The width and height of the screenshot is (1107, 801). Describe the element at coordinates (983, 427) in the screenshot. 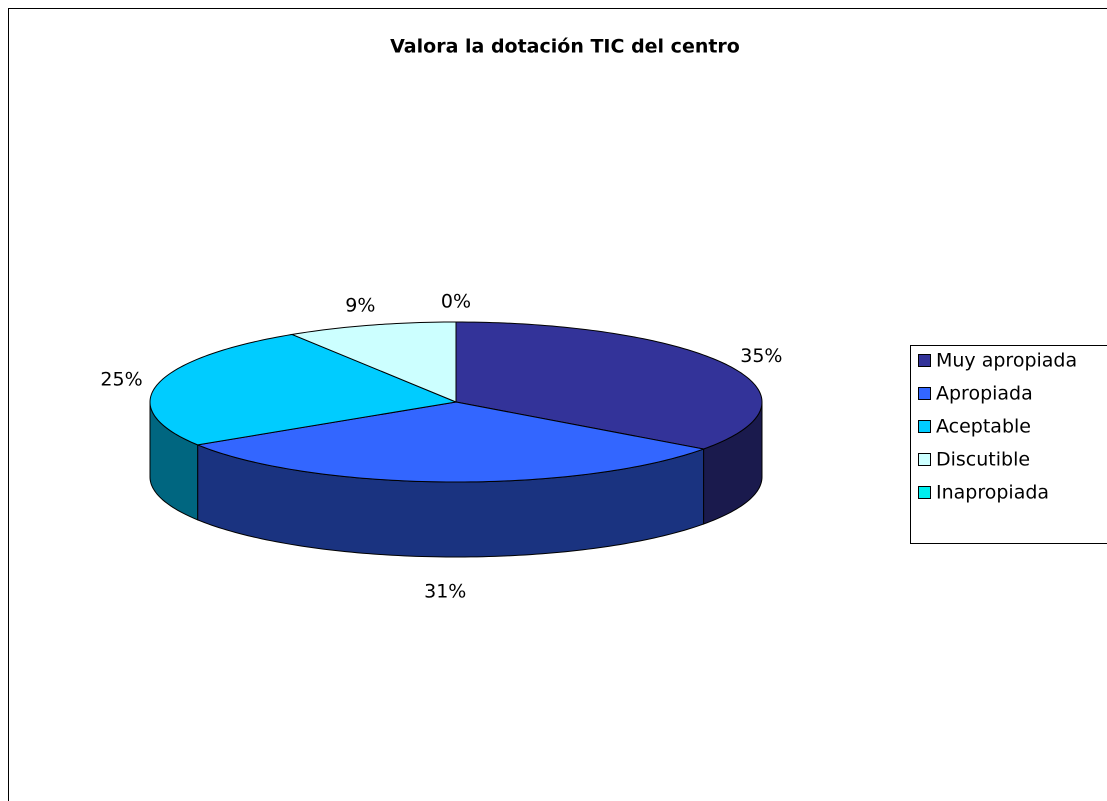

I see `legend-label: Aceptable` at that location.